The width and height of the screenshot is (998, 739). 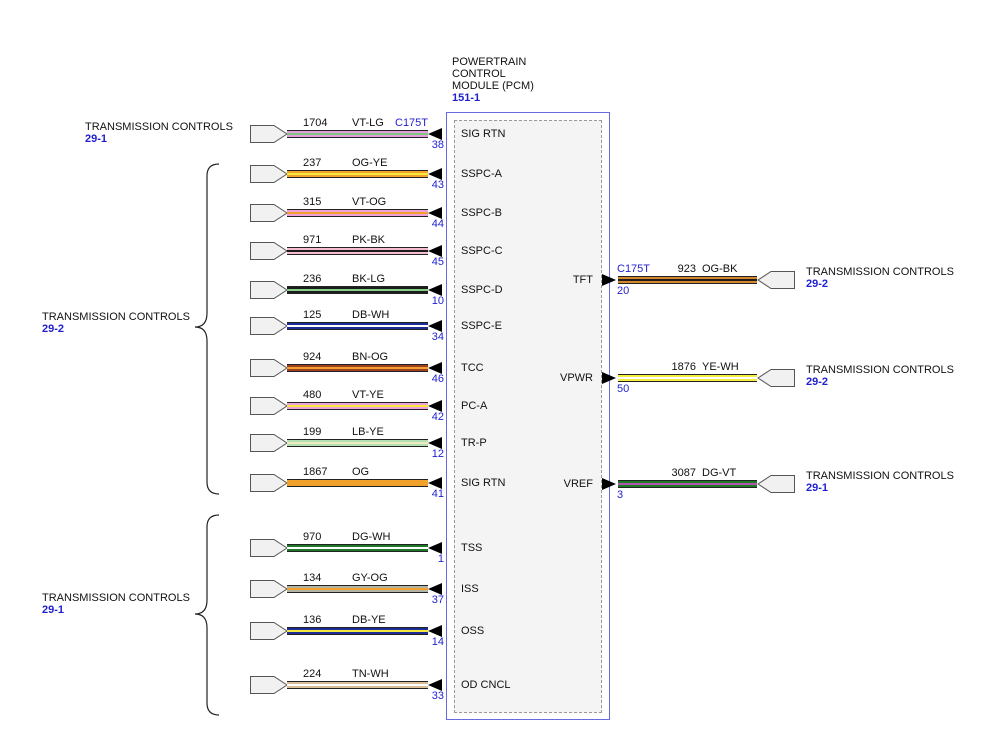 I want to click on pin-number: 50, so click(x=623, y=389).